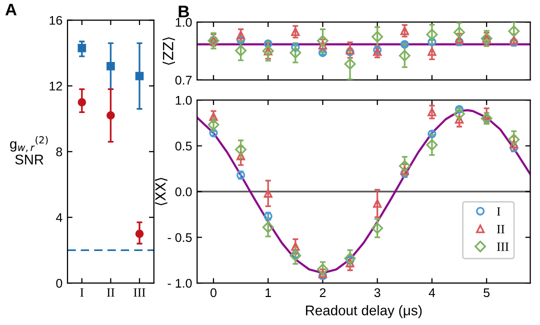 The image size is (540, 325). What do you see at coordinates (183, 12) in the screenshot?
I see `chart-title: B` at bounding box center [183, 12].